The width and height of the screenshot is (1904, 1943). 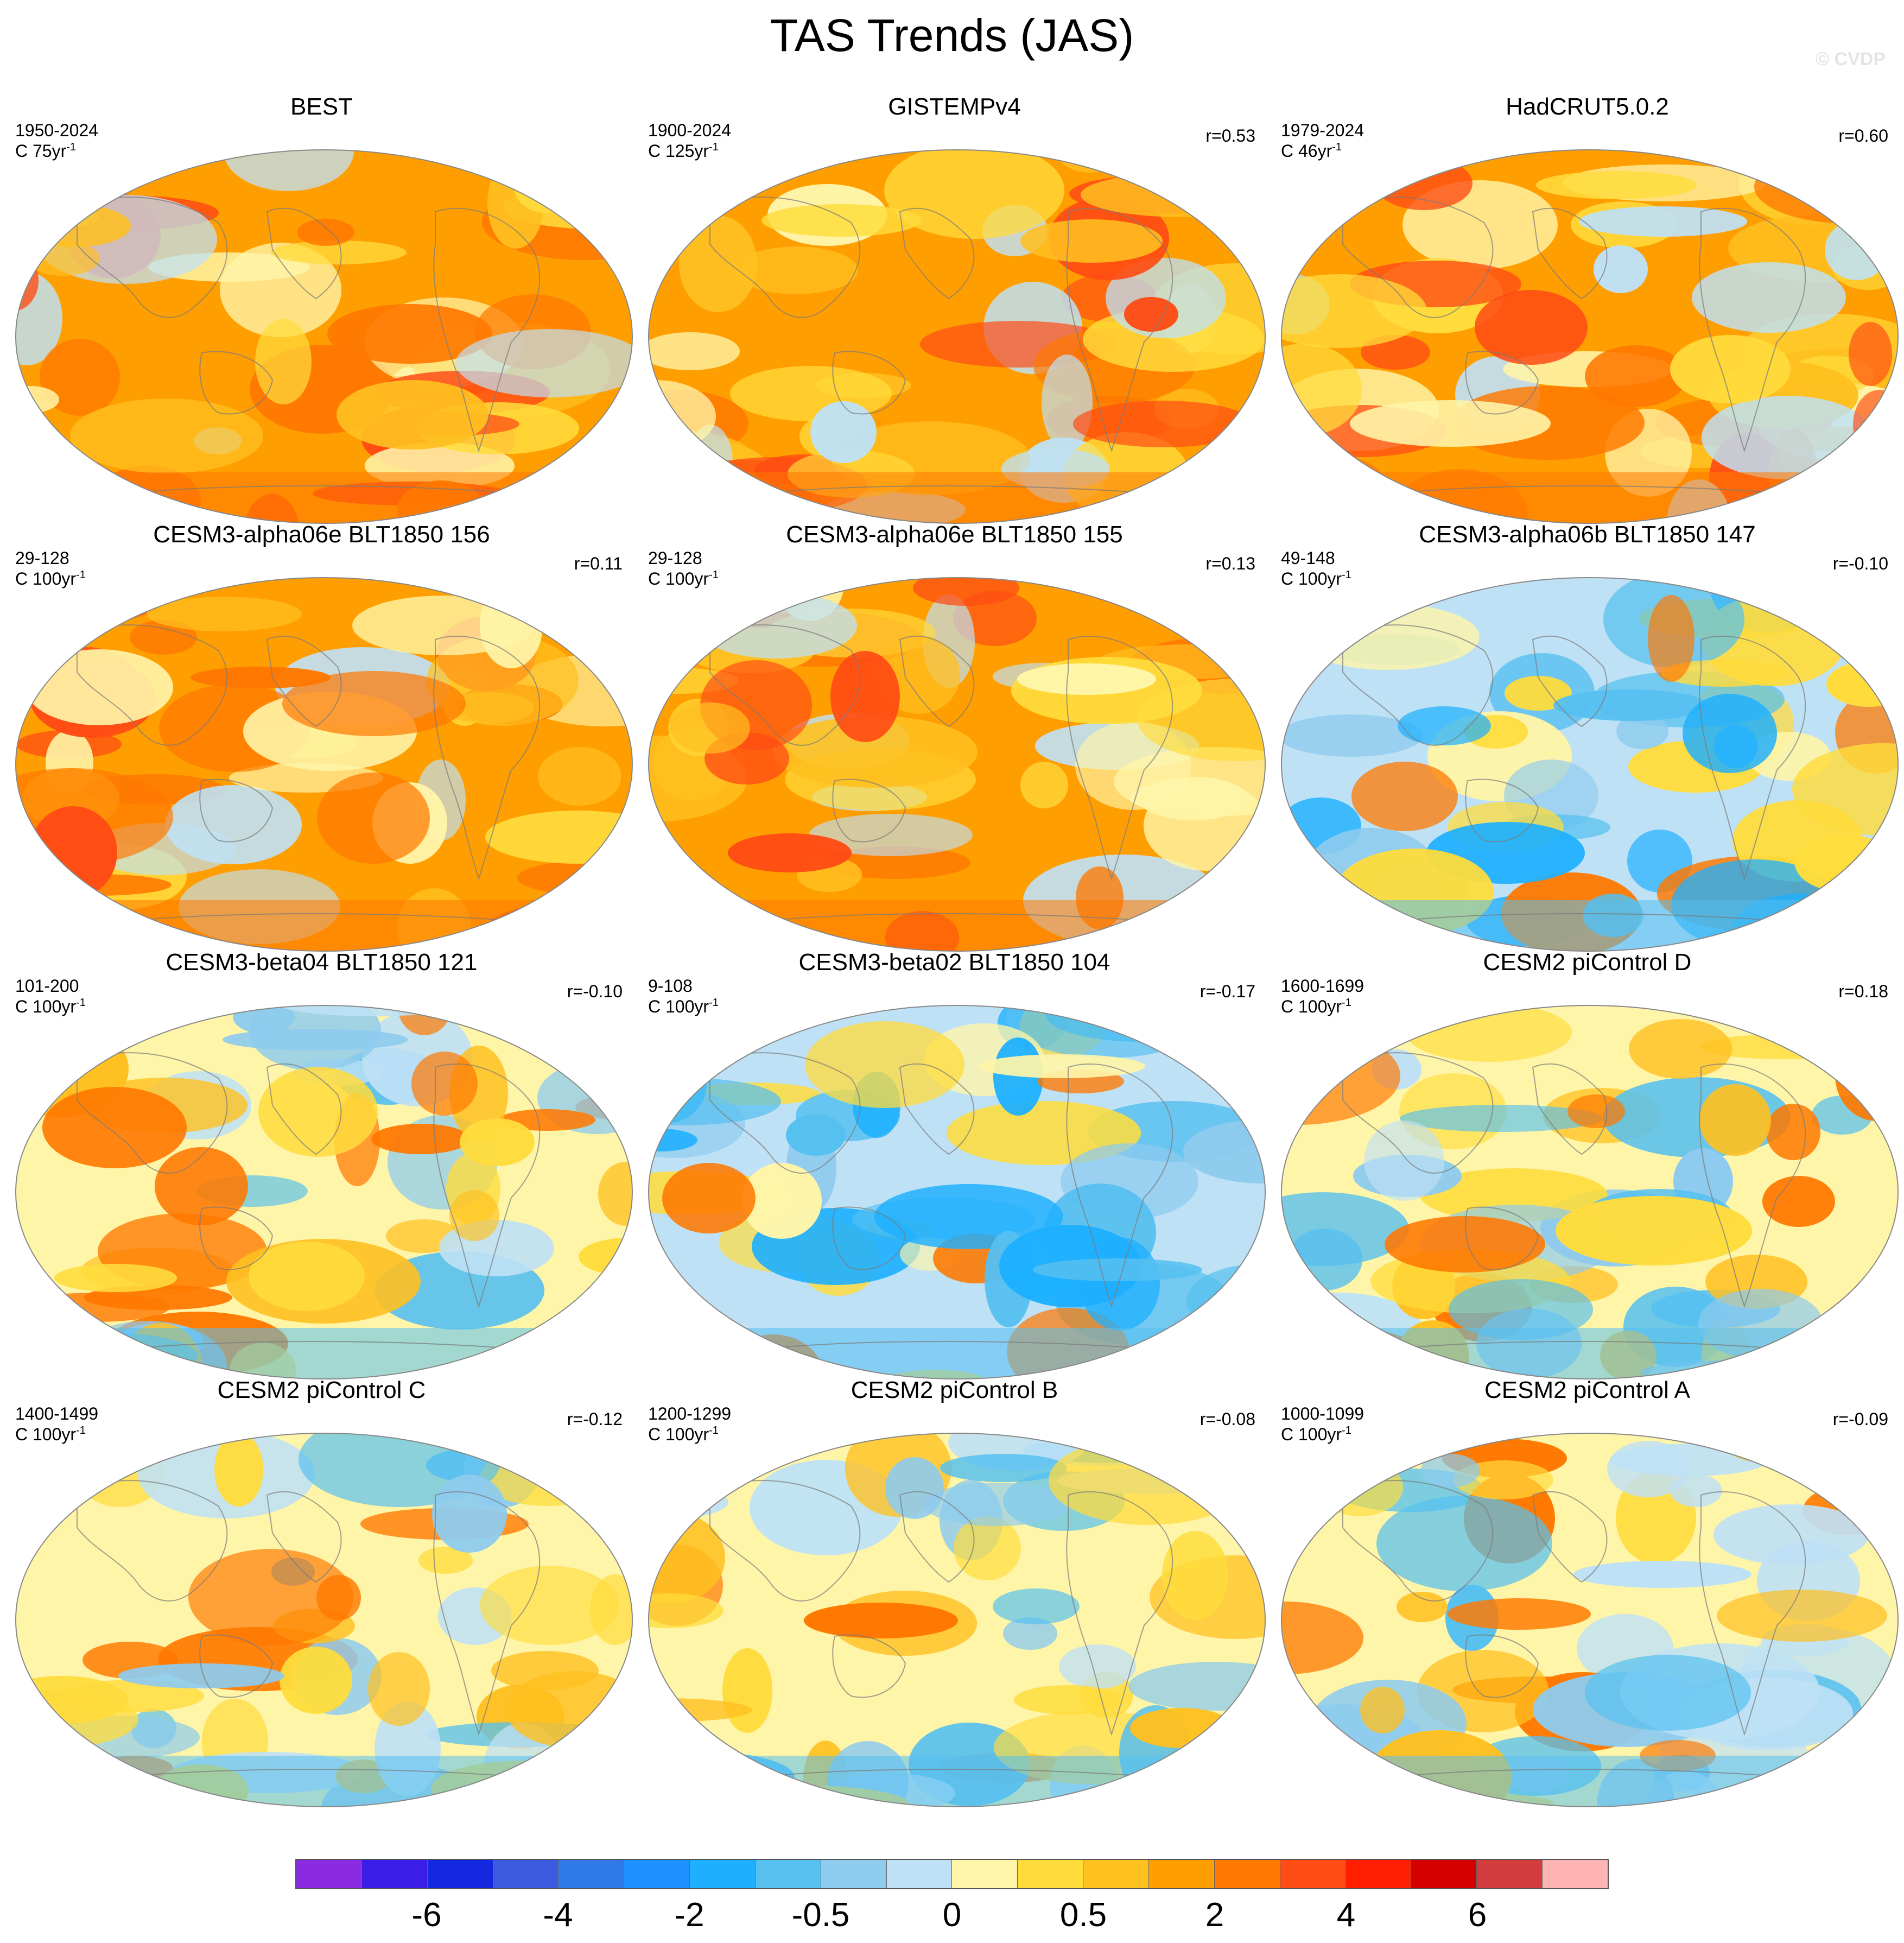 What do you see at coordinates (426, 1915) in the screenshot?
I see `colorbar-tick-label: -6` at bounding box center [426, 1915].